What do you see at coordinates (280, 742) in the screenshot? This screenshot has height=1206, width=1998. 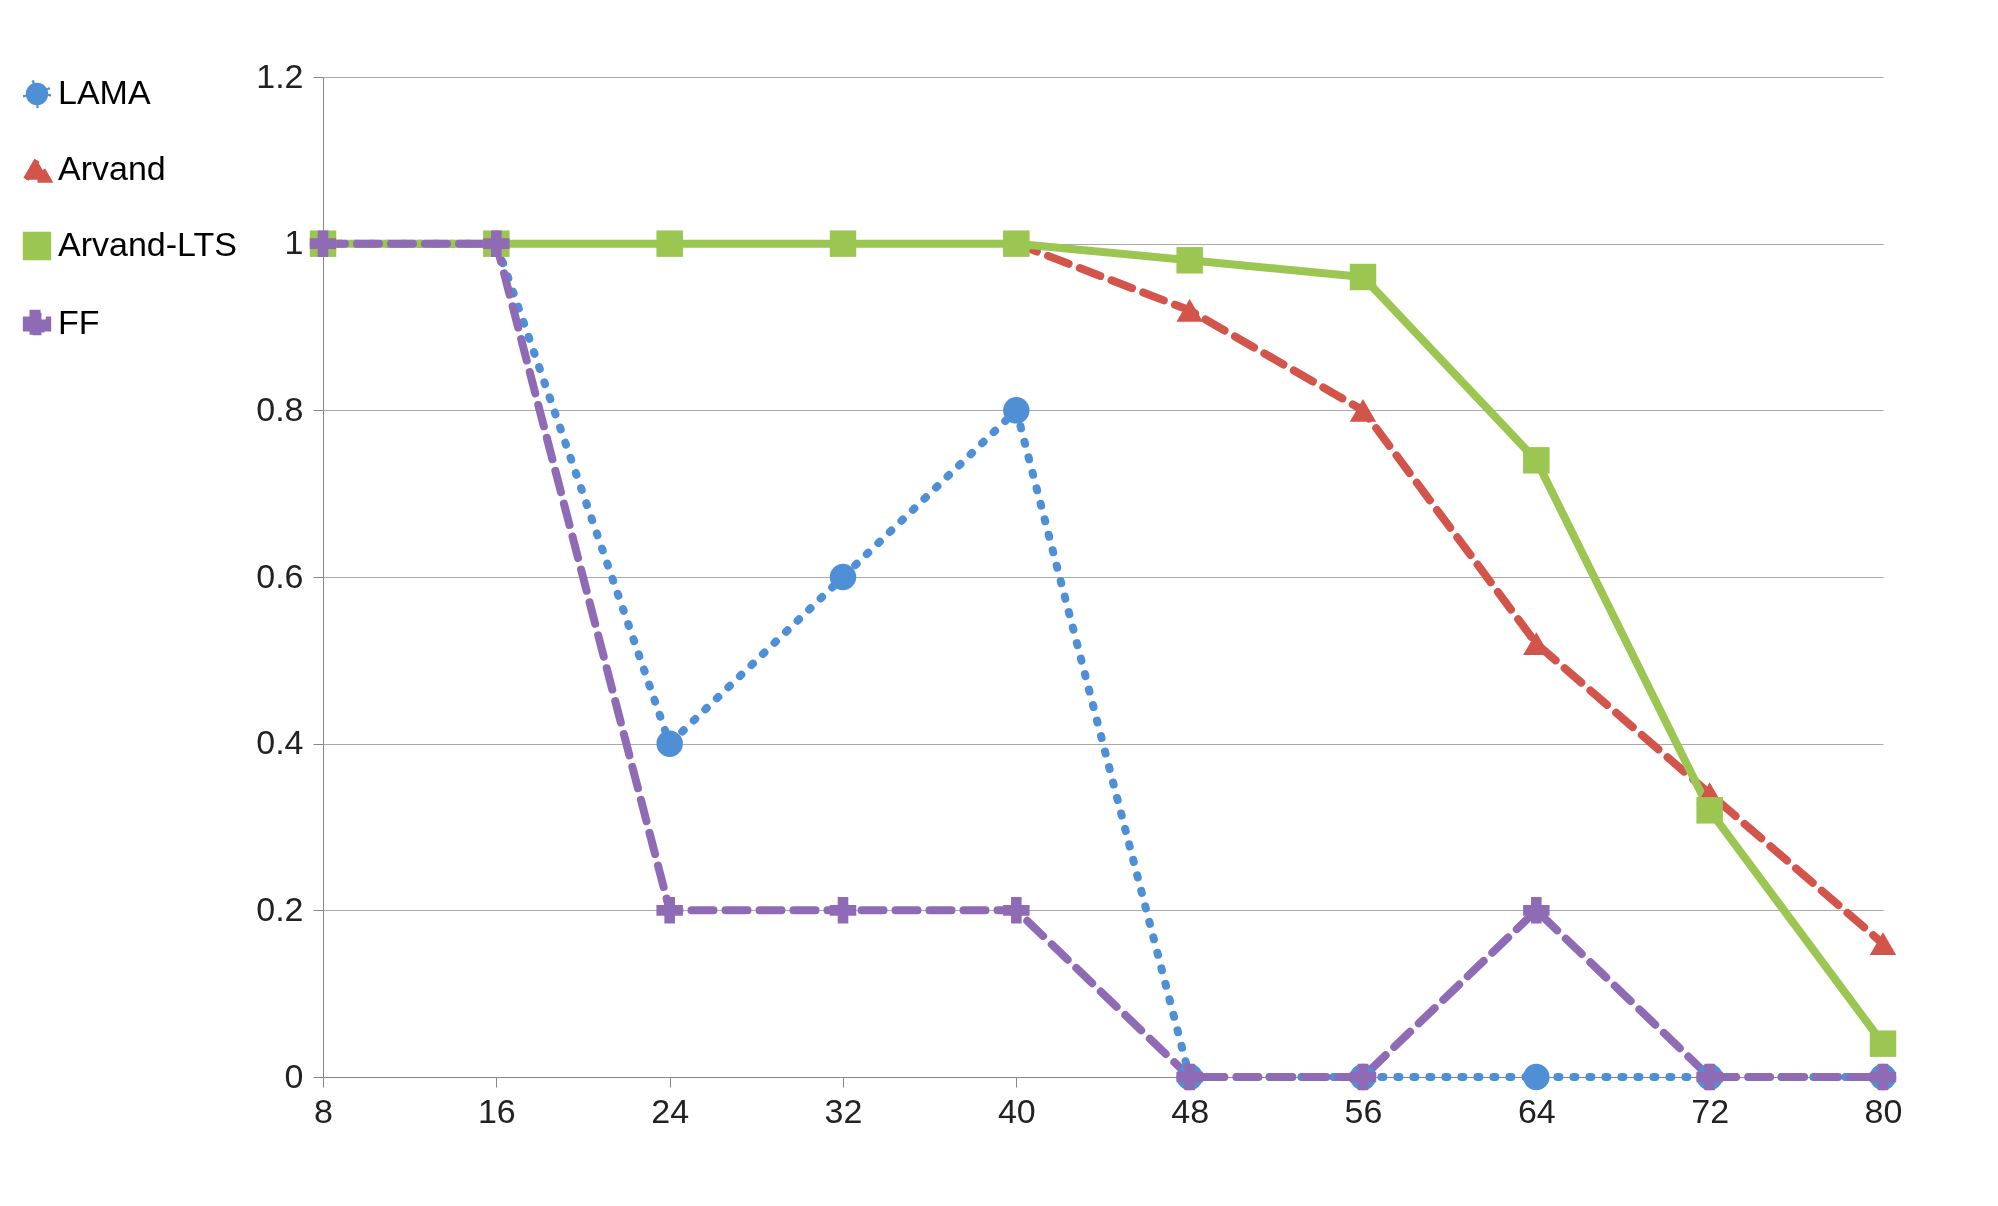 I see `y-tick-label: 0.4` at bounding box center [280, 742].